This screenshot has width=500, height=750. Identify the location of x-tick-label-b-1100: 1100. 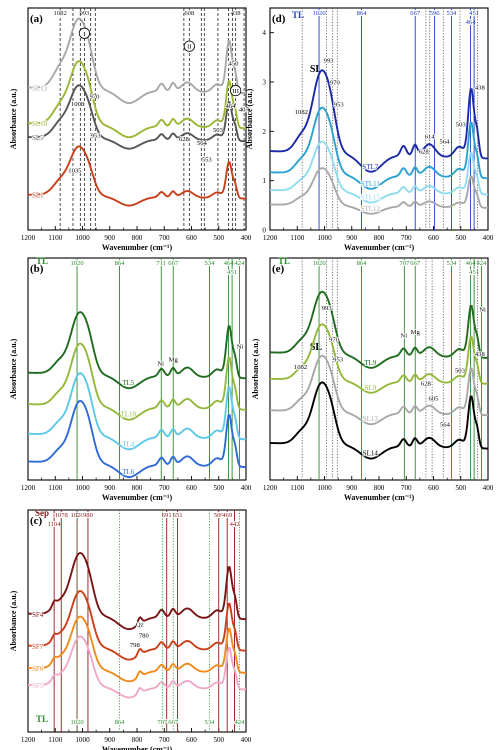
(55, 488).